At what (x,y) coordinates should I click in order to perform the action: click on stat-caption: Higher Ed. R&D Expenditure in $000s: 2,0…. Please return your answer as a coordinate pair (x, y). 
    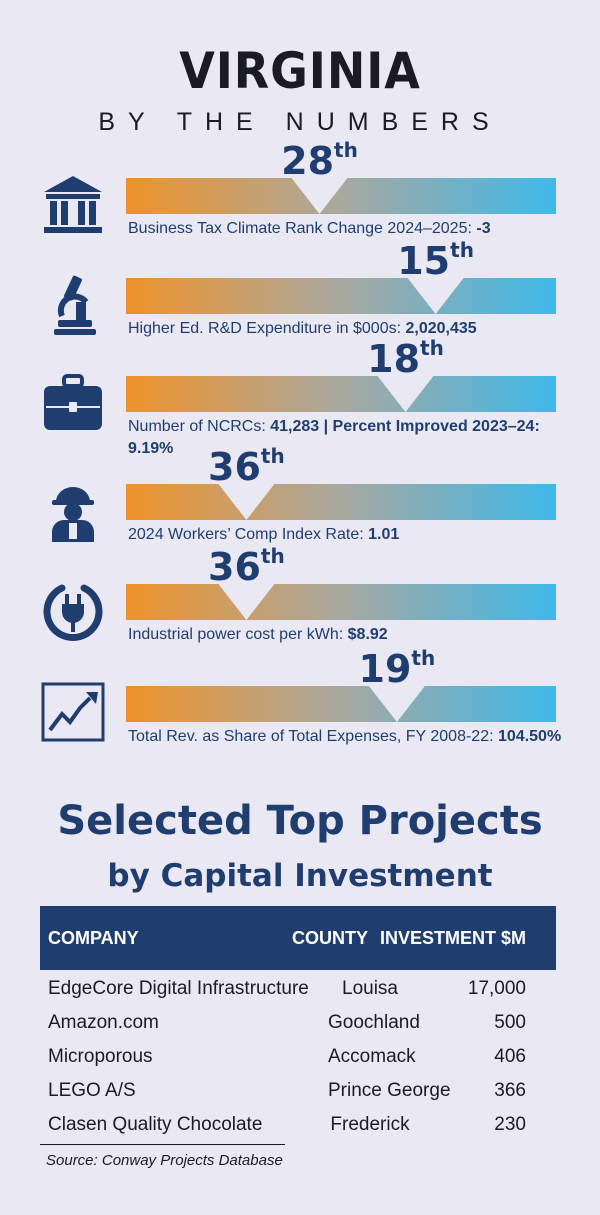
    Looking at the image, I should click on (348, 329).